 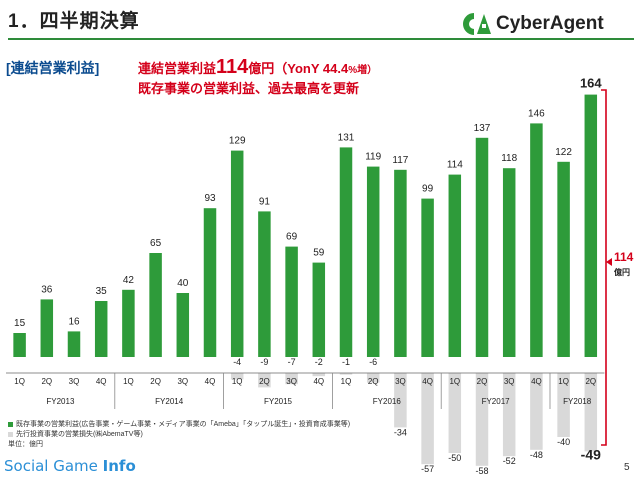 What do you see at coordinates (622, 272) in the screenshot?
I see `bracket-unit: 億円` at bounding box center [622, 272].